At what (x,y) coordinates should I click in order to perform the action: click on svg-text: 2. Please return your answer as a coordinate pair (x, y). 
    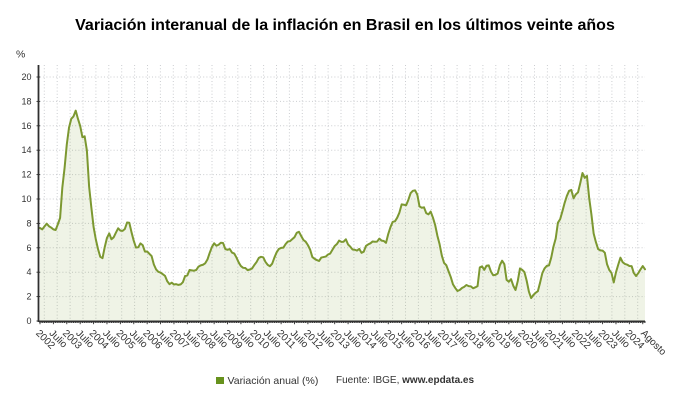
    Looking at the image, I should click on (28, 297).